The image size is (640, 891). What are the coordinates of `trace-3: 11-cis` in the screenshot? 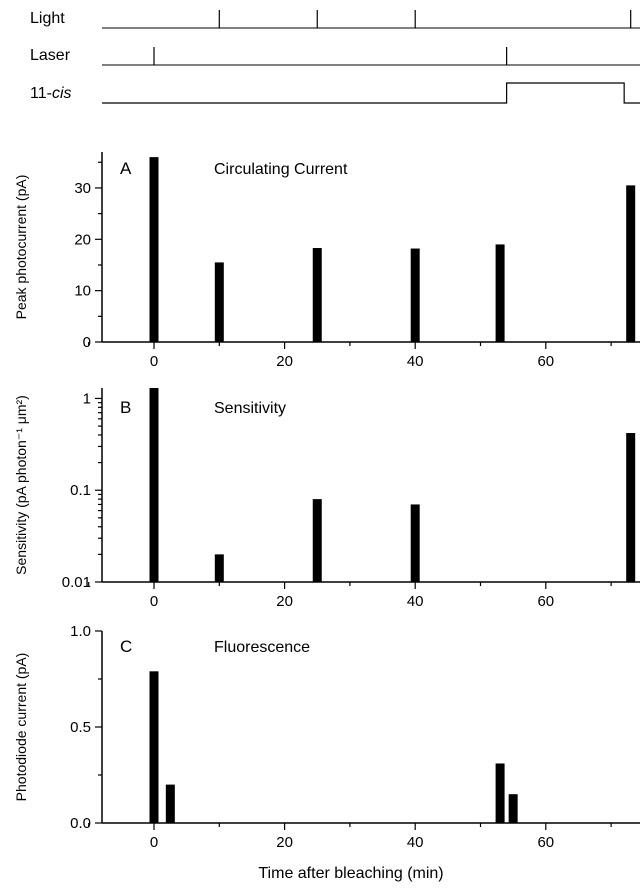 It's located at (335, 93).